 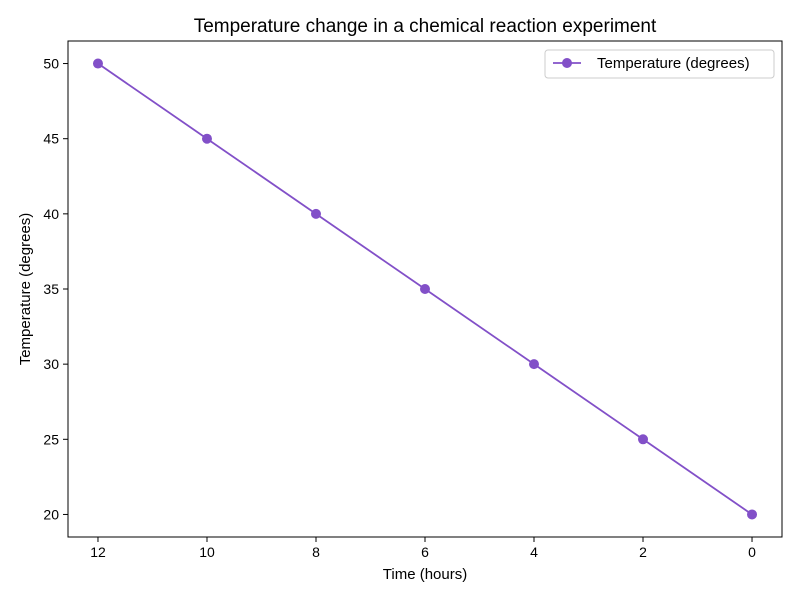 I want to click on y-tick-label: 35, so click(x=51, y=289).